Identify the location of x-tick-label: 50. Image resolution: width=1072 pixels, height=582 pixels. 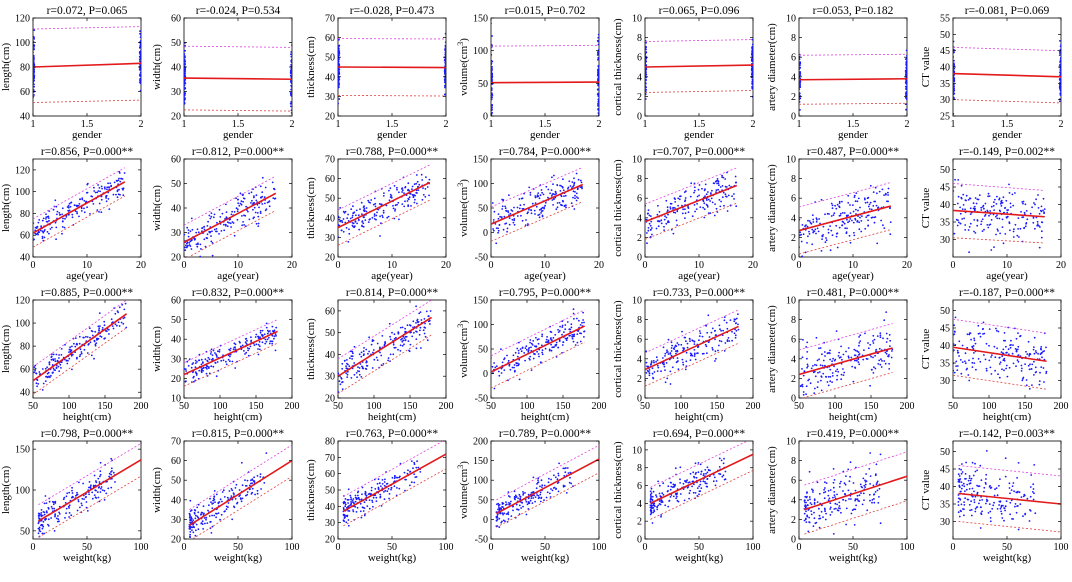
(645, 406).